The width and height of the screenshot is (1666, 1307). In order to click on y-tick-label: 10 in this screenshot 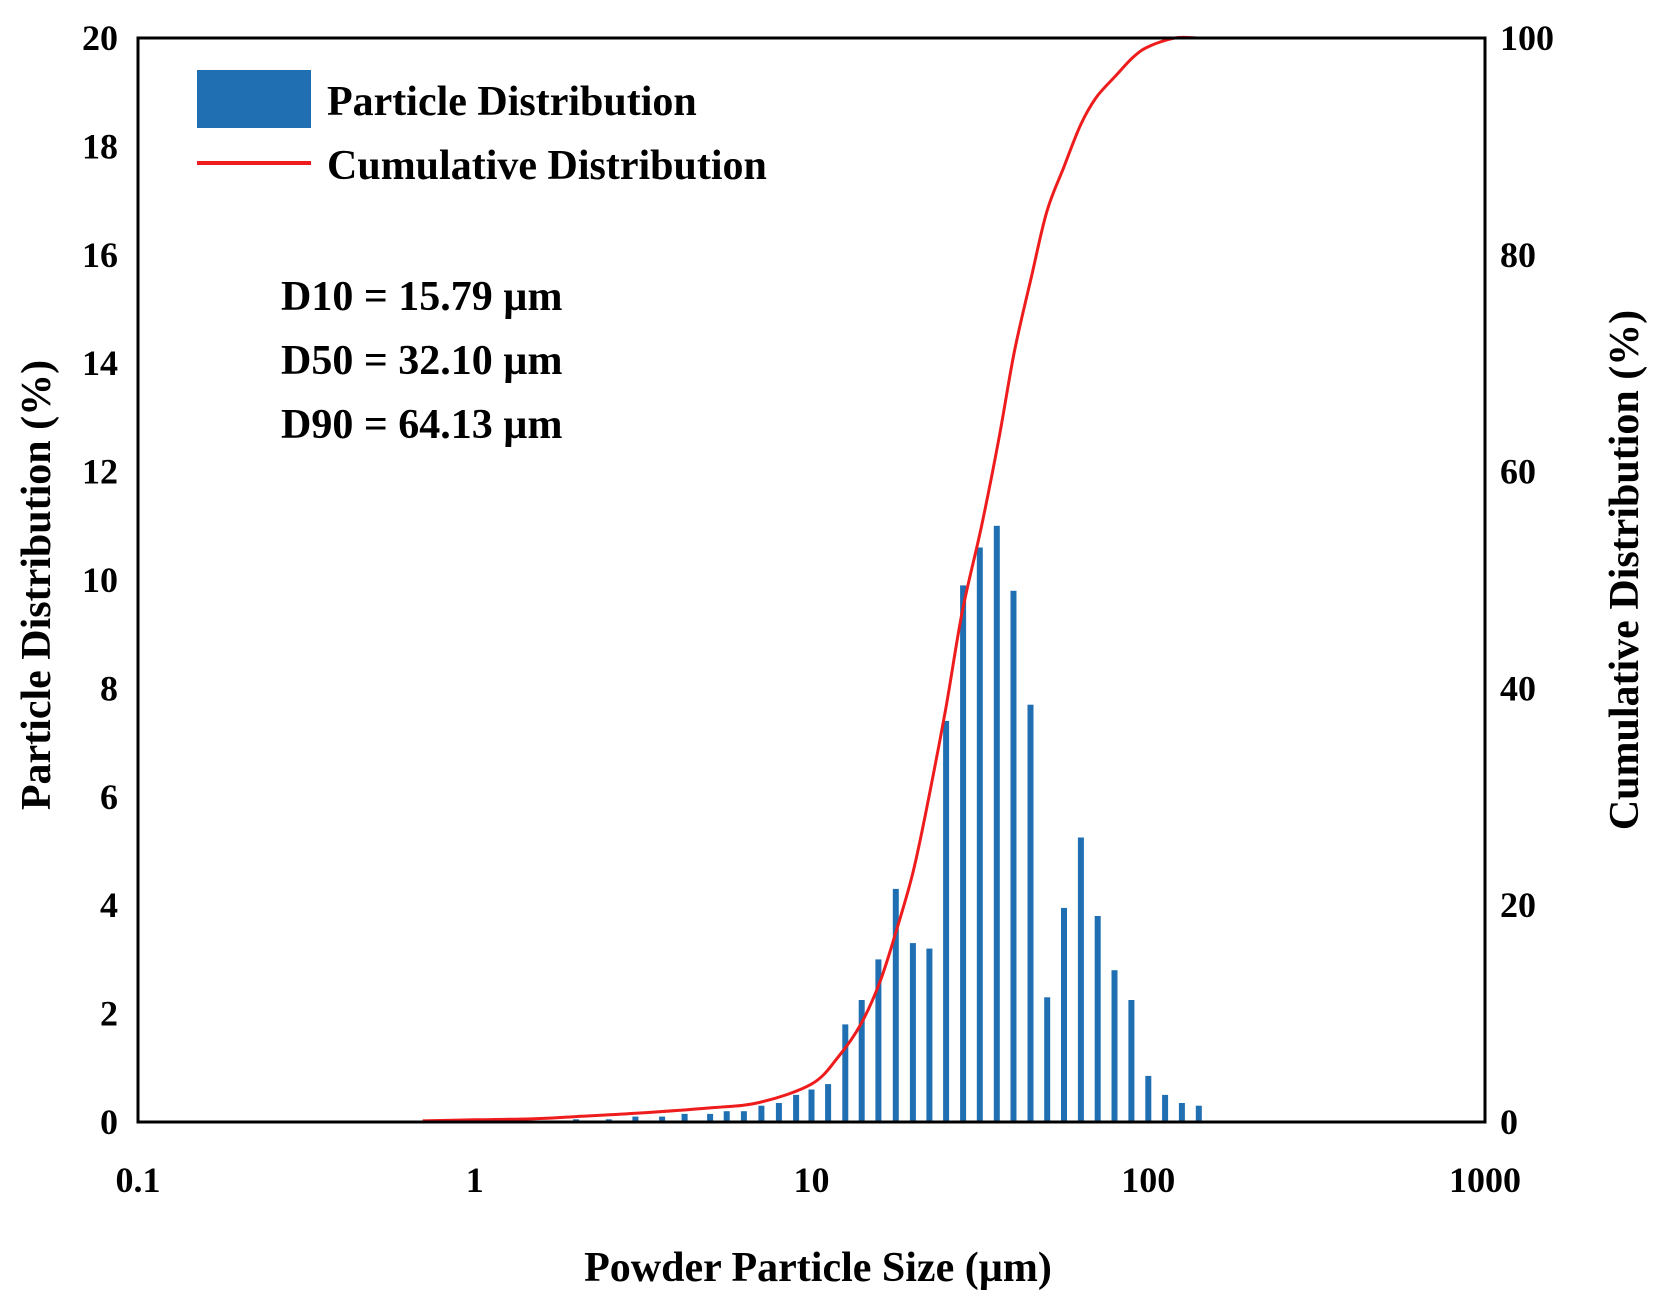, I will do `click(100, 580)`.